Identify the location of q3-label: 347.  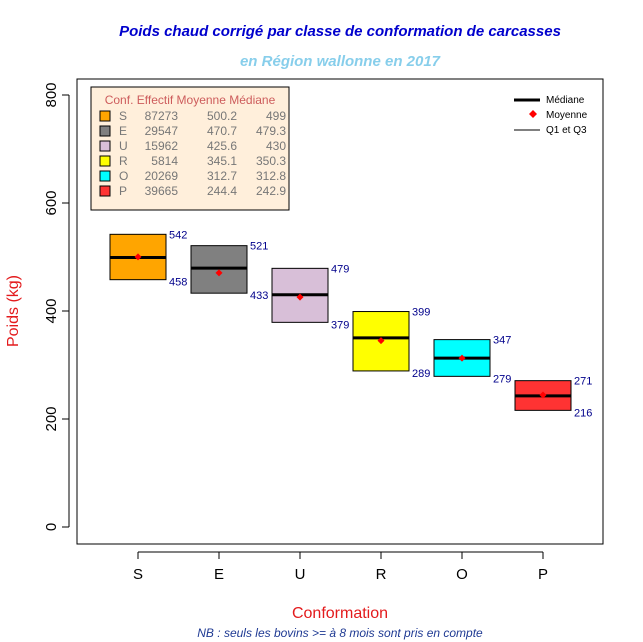
(502, 341).